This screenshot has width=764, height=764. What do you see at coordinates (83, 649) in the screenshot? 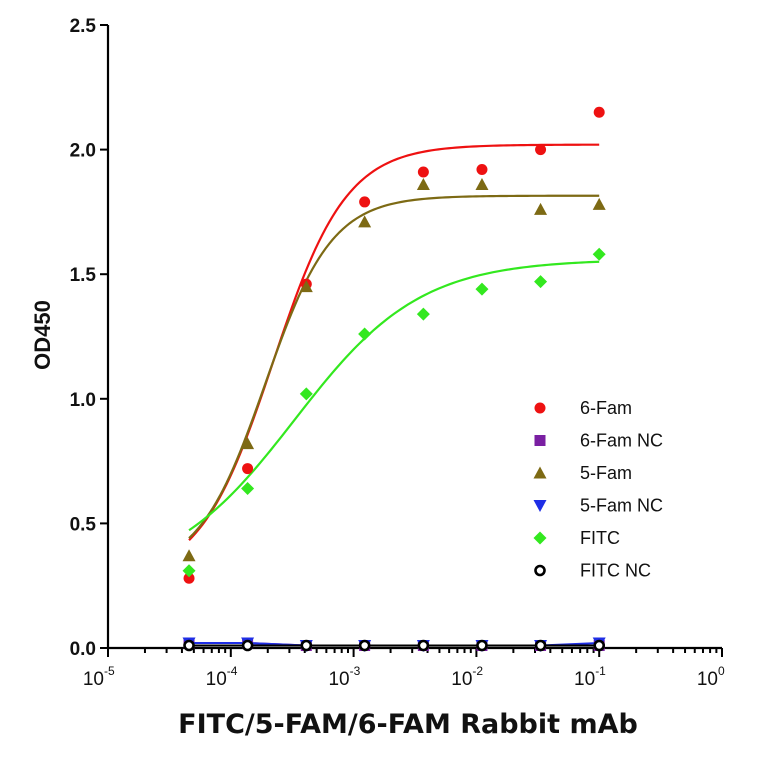
I see `y-tick-label: 0.0` at bounding box center [83, 649].